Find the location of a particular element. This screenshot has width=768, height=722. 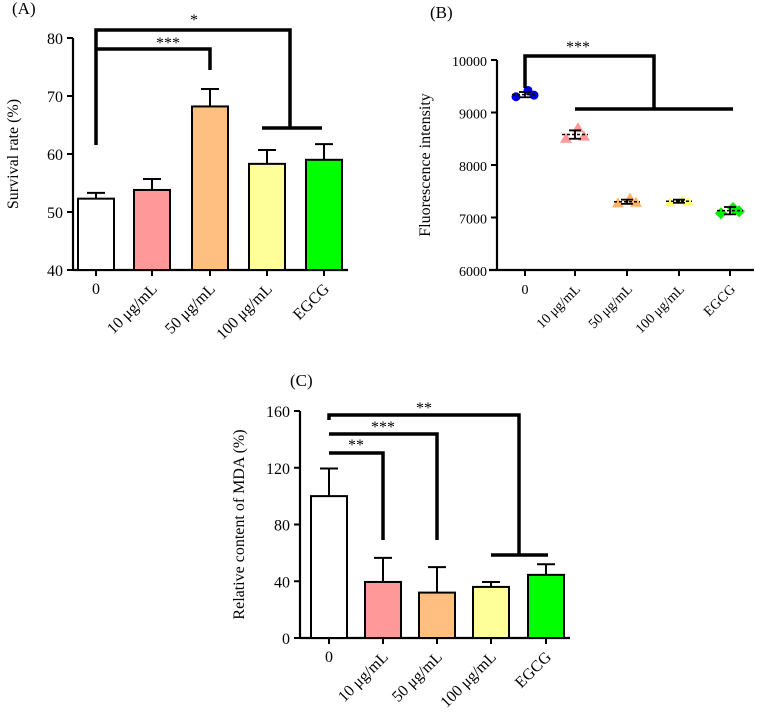

panel-label: (A) is located at coordinates (24, 9).